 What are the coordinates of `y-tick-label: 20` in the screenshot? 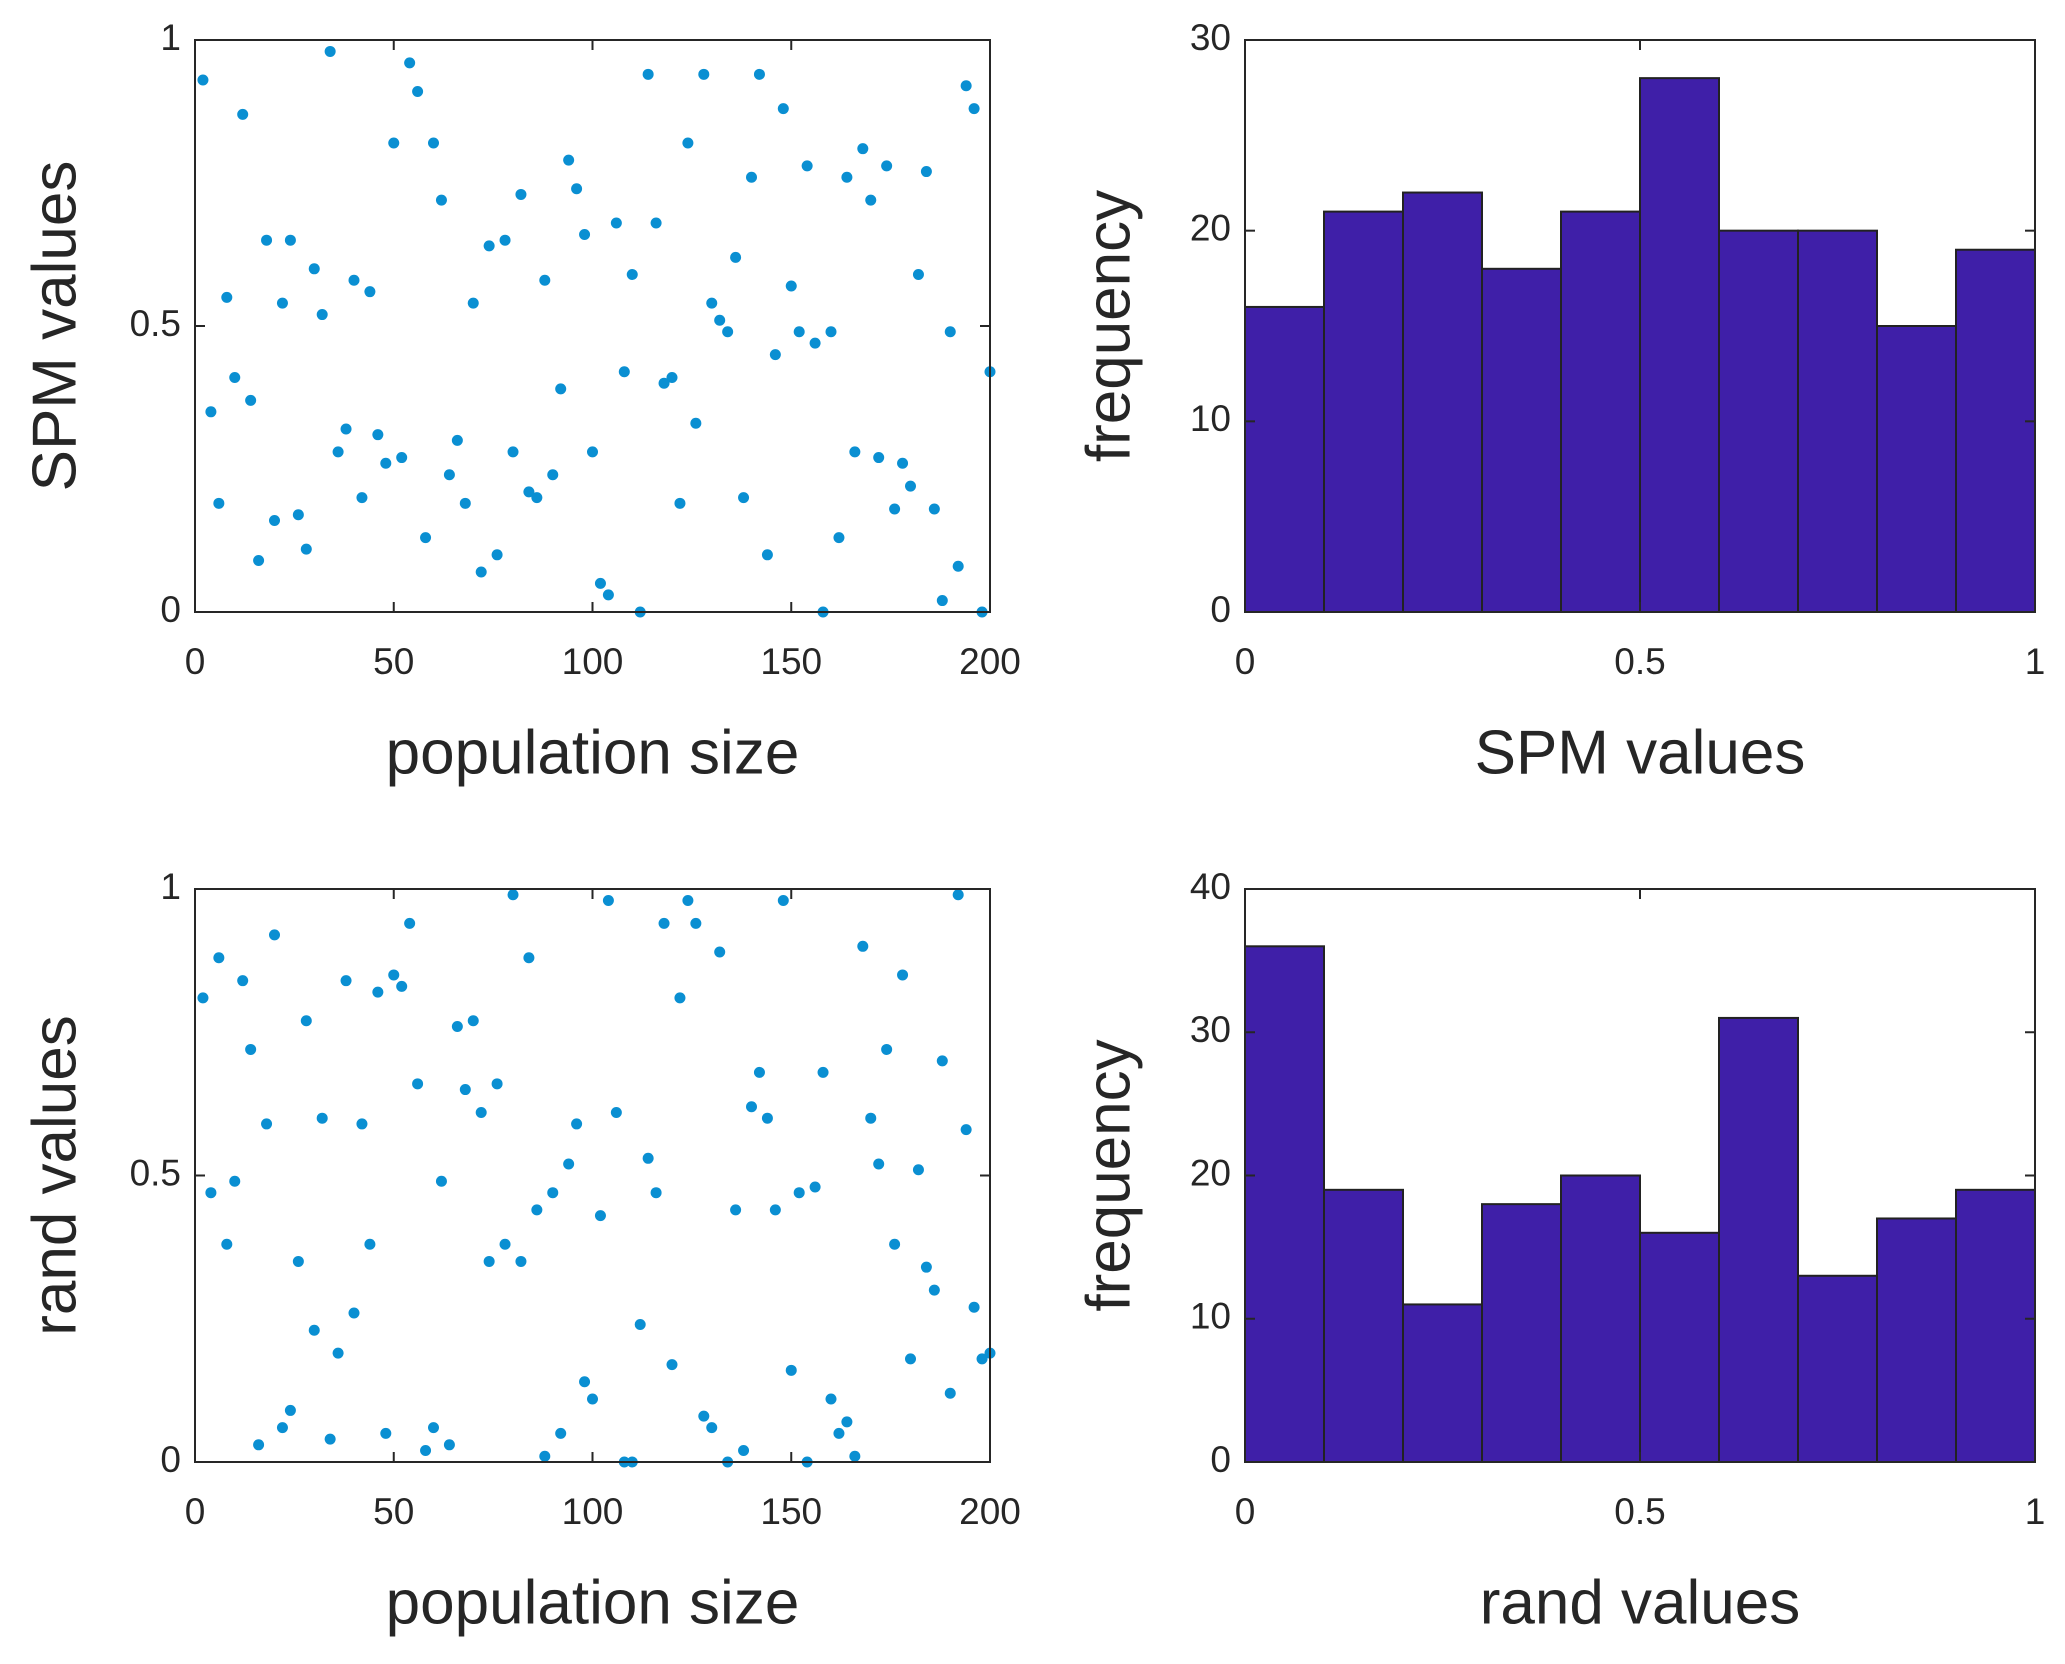 It's located at (1210, 227).